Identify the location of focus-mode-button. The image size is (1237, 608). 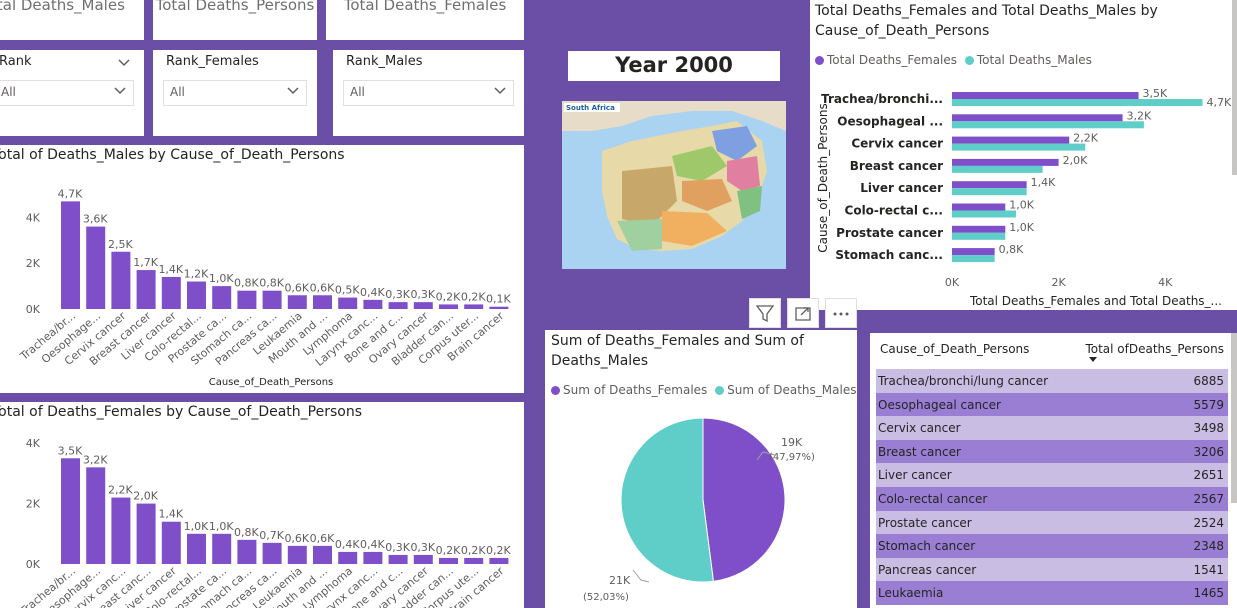
(803, 313).